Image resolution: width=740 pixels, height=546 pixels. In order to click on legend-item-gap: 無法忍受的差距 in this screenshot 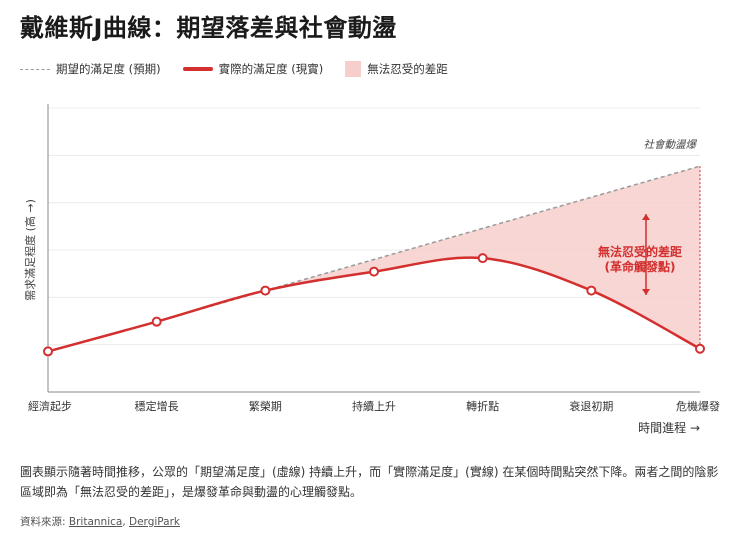, I will do `click(396, 69)`.